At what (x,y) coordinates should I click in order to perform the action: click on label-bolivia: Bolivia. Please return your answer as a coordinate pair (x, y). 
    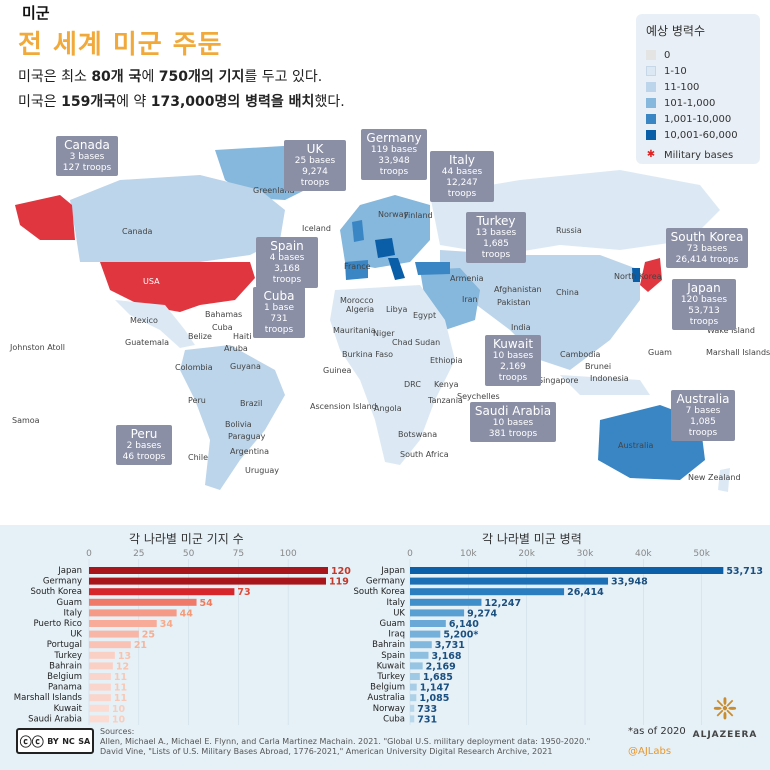
    Looking at the image, I should click on (238, 424).